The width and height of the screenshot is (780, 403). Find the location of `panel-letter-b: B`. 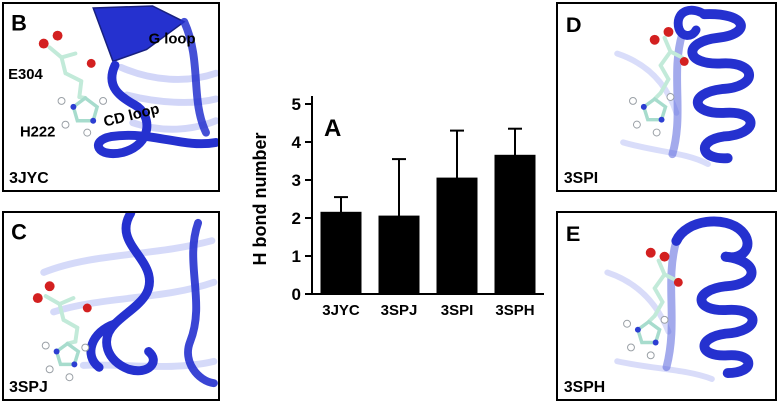

panel-letter-b: B is located at coordinates (19, 23).